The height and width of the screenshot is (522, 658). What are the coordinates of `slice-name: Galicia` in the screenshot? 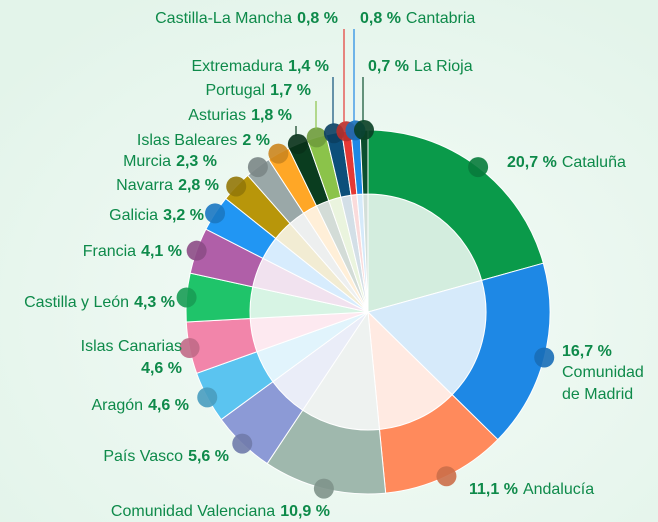 It's located at (133, 215).